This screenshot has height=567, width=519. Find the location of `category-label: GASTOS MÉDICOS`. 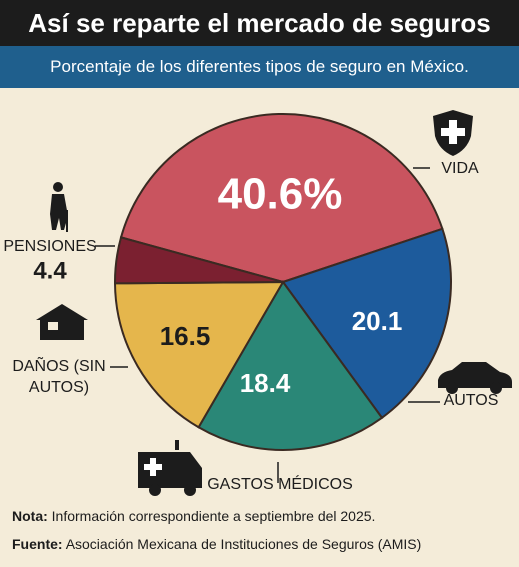

category-label: GASTOS MÉDICOS is located at coordinates (280, 484).